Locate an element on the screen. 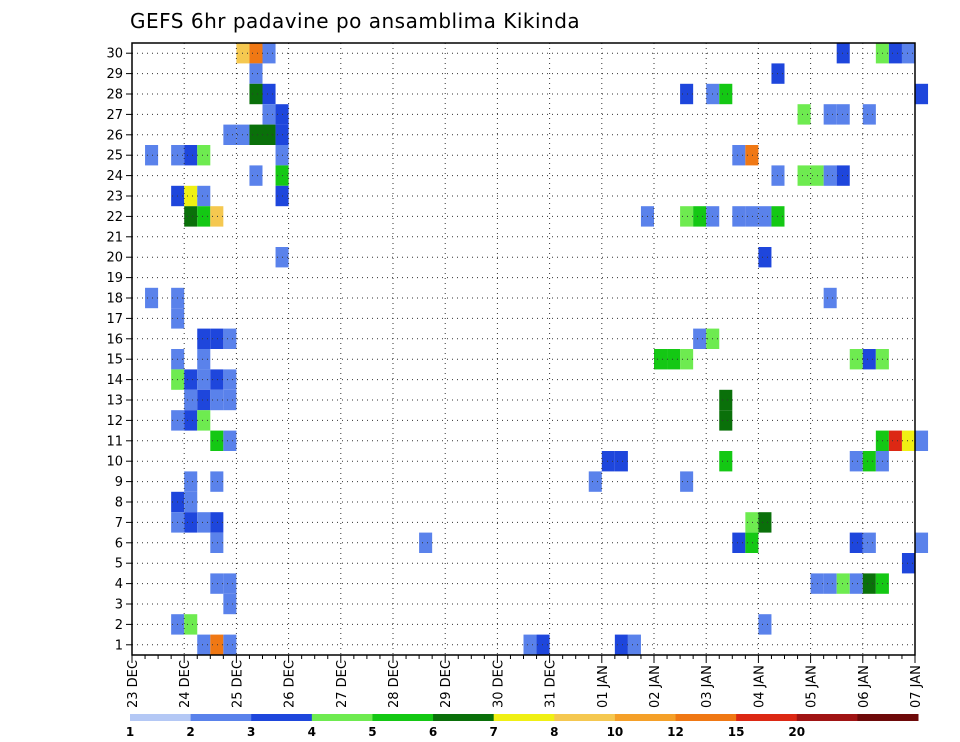  x-tick-label: 30 DEC is located at coordinates (498, 684).